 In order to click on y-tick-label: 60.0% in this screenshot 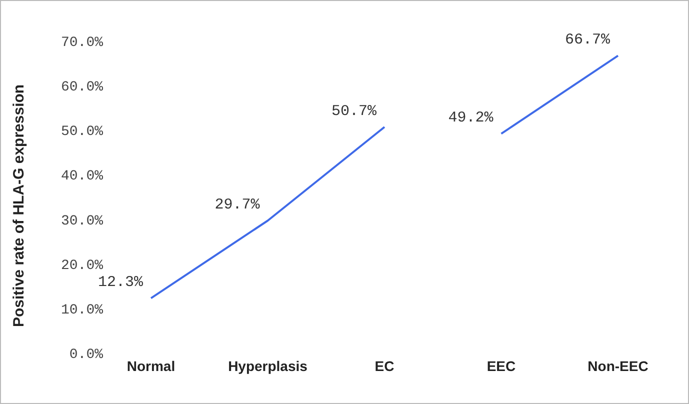, I will do `click(82, 88)`.